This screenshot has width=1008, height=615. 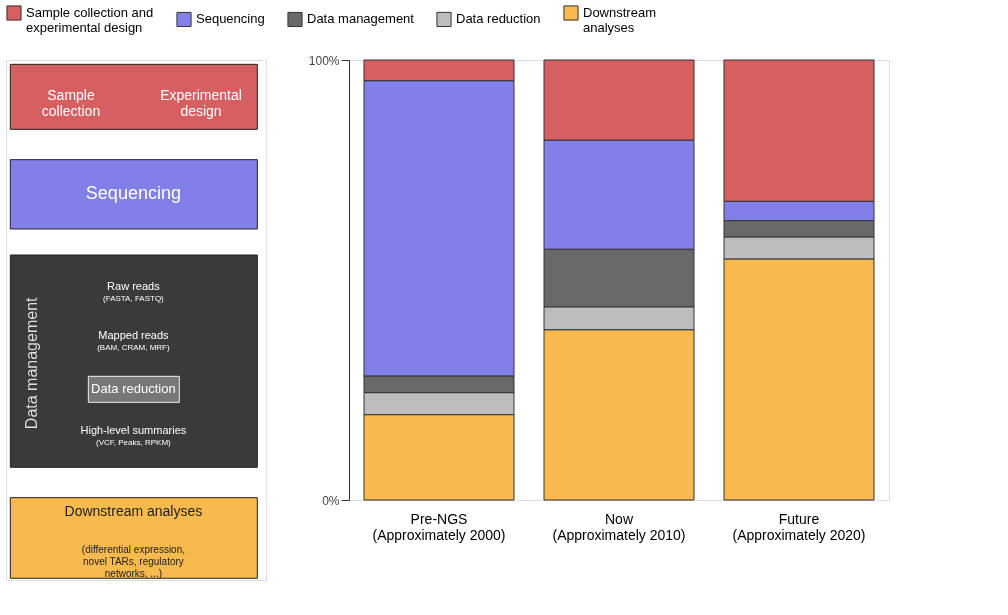 I want to click on y-tick-label: 0%, so click(x=331, y=500).